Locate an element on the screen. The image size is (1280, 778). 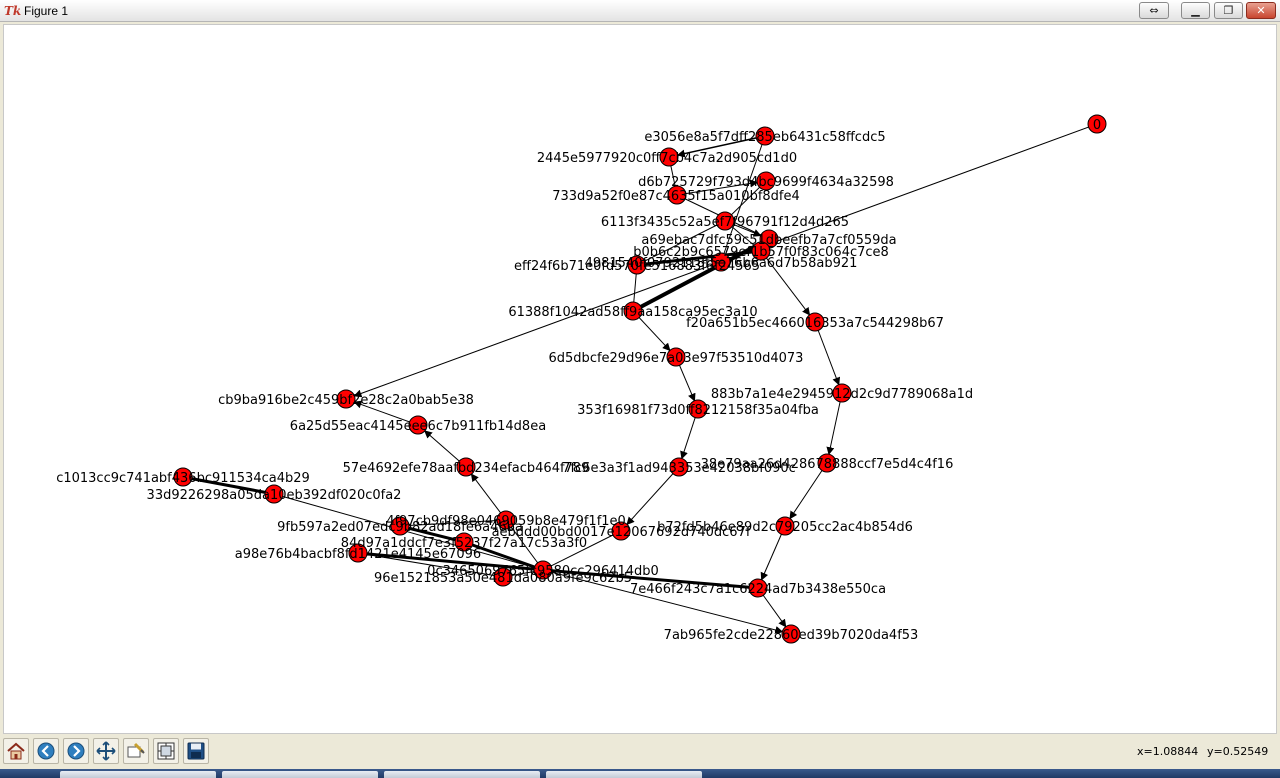
graph-node-label: f20a651b5ec466016353a7c544298b67 is located at coordinates (815, 323).